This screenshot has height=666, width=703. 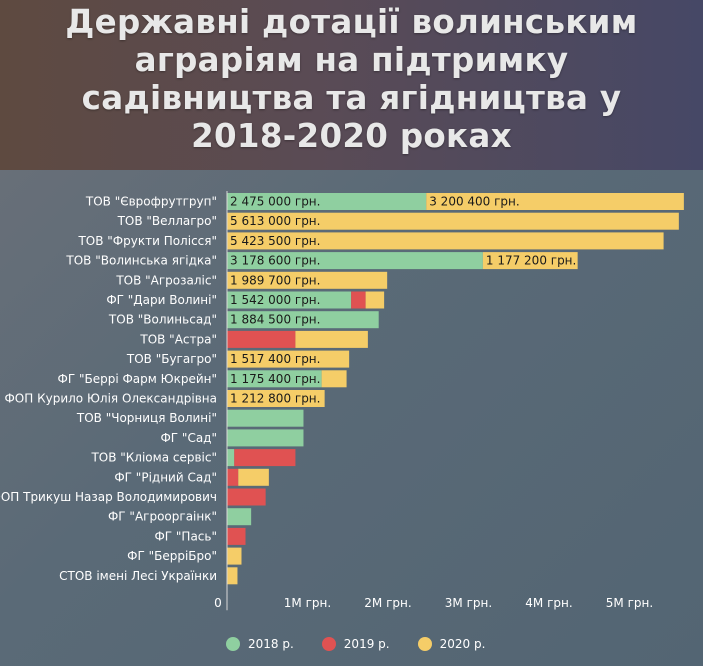 What do you see at coordinates (147, 241) in the screenshot?
I see `category-label: ТОВ "Фрукти Полісся"` at bounding box center [147, 241].